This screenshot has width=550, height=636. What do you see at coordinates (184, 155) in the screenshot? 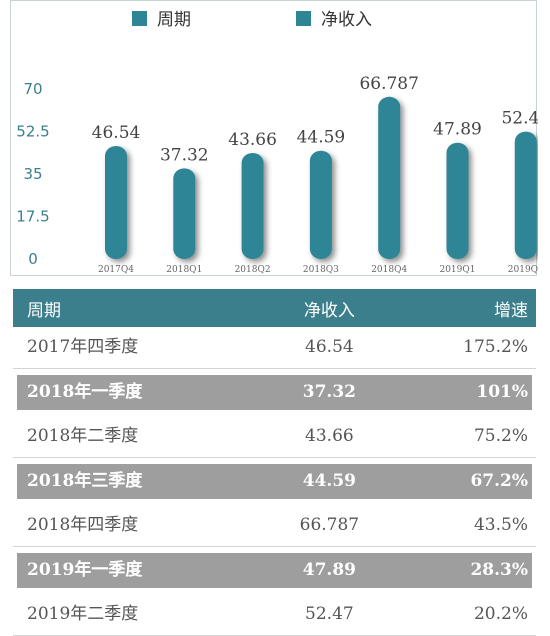
I see `bar-value-label: 37.32` at bounding box center [184, 155].